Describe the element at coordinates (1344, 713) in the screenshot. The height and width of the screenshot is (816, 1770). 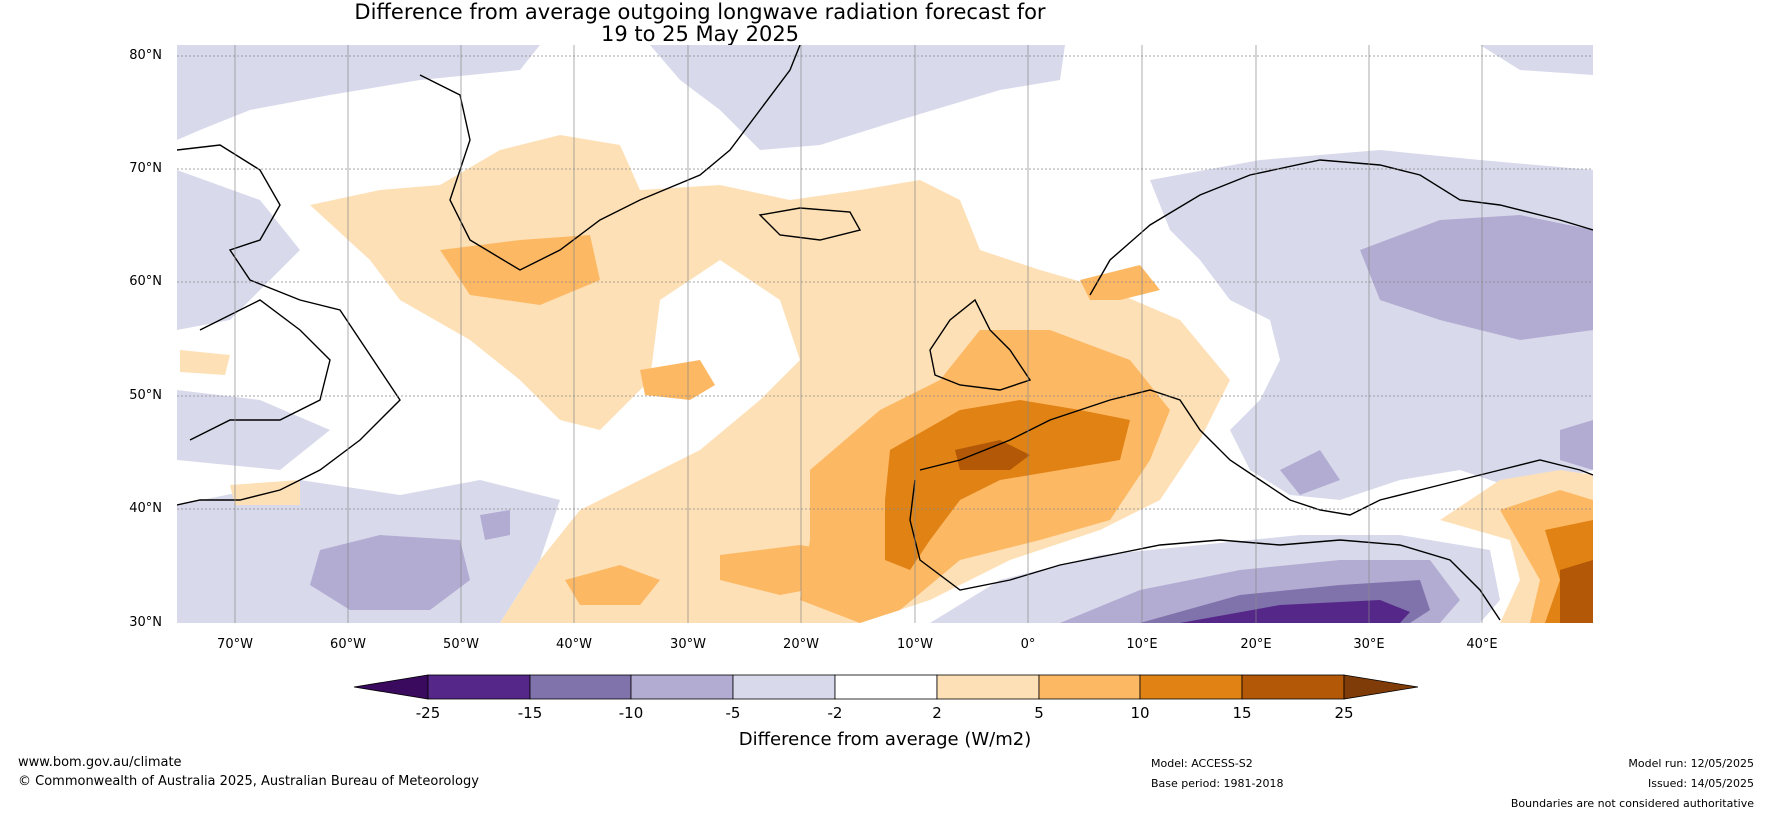
I see `colorbar-tick: 25` at that location.